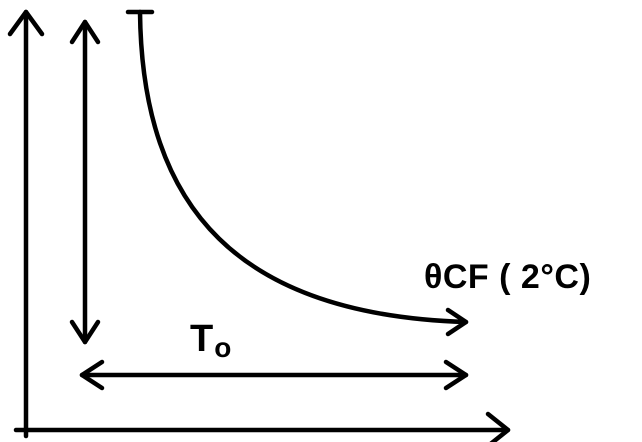 The width and height of the screenshot is (642, 442). Describe the element at coordinates (26, 224) in the screenshot. I see `y-axis` at that location.